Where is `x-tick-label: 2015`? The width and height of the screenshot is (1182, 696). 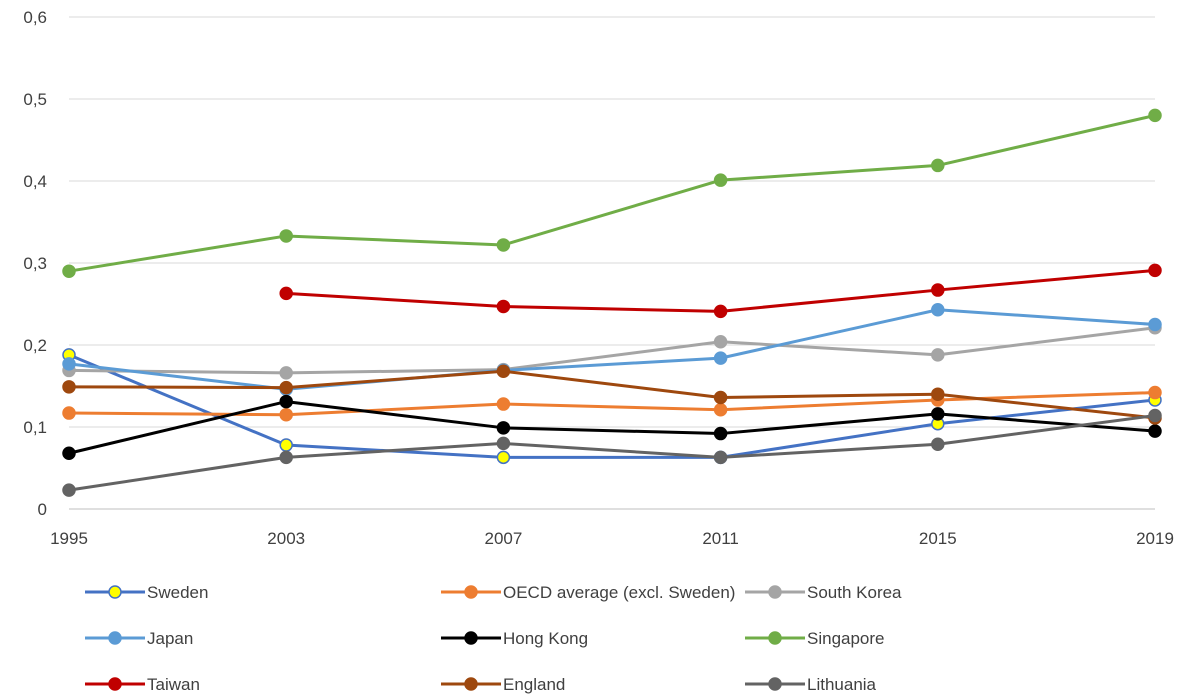 x-tick-label: 2015 is located at coordinates (938, 538).